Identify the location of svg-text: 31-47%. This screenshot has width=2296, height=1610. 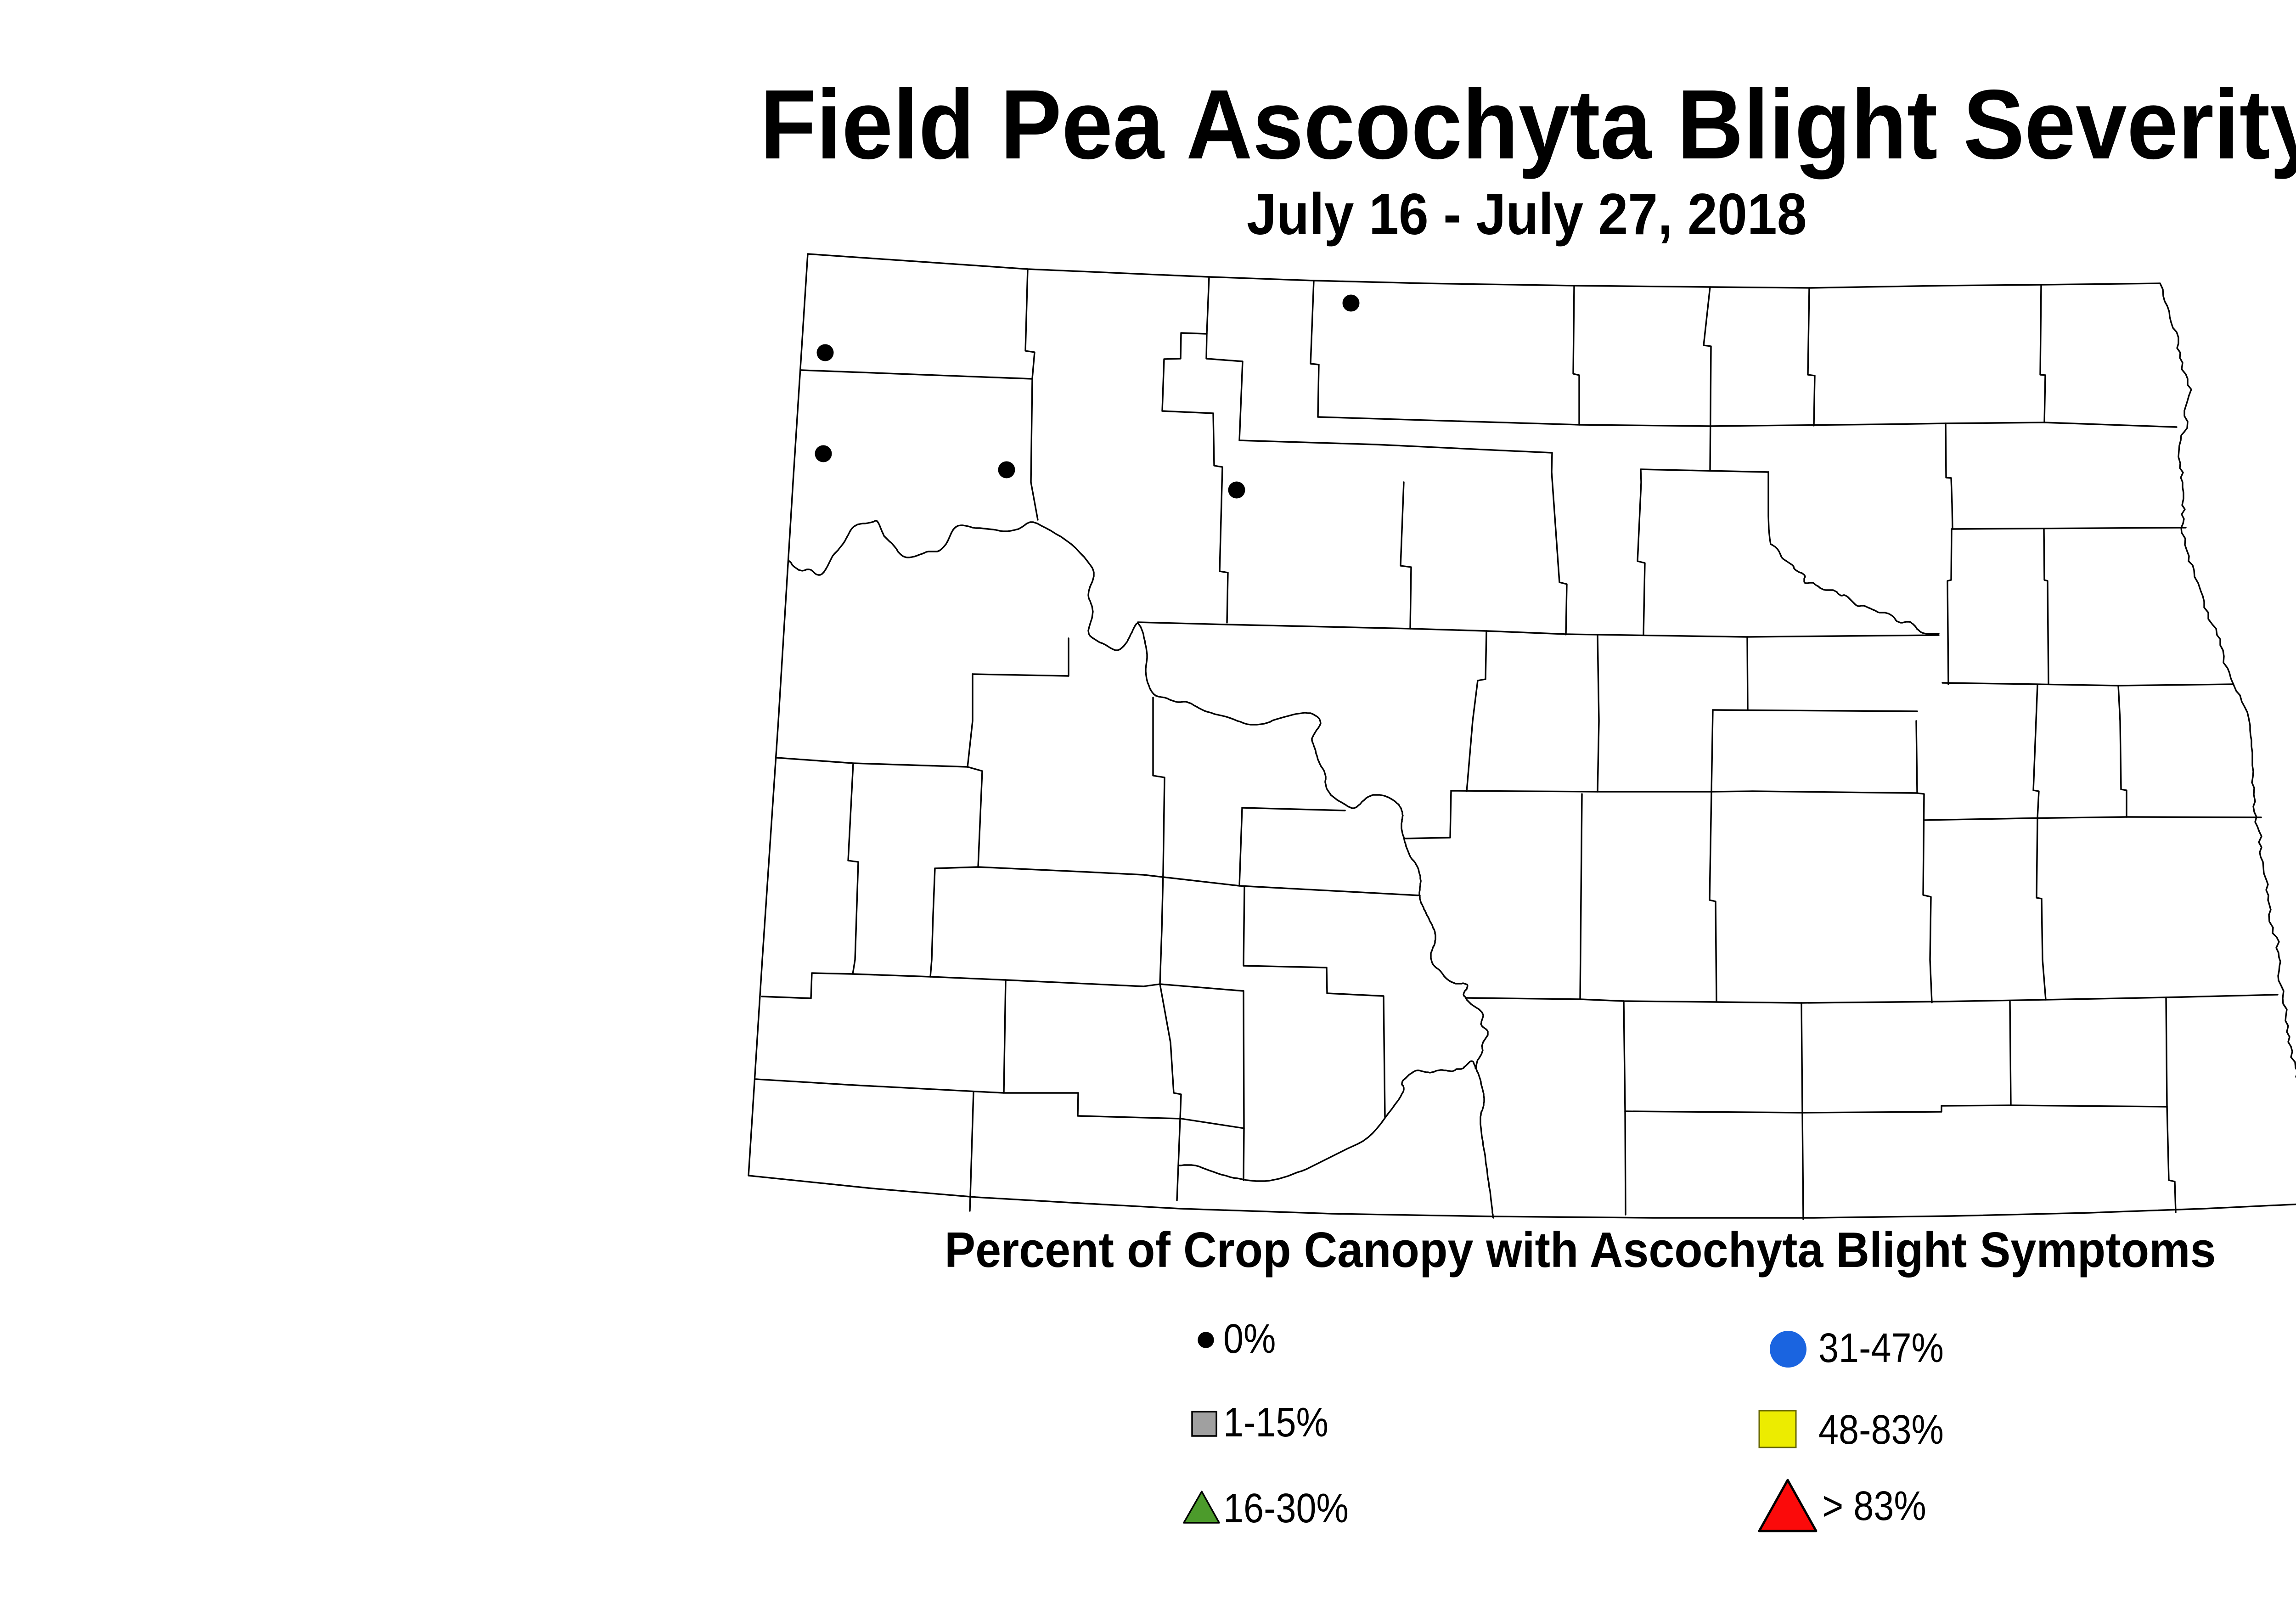
(1881, 1347).